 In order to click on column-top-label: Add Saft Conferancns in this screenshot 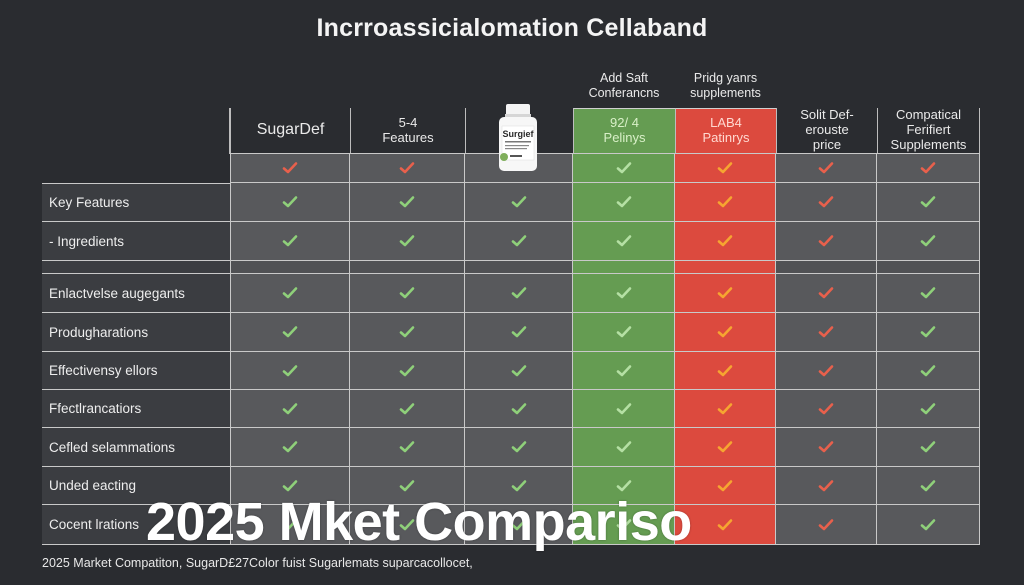, I will do `click(624, 86)`.